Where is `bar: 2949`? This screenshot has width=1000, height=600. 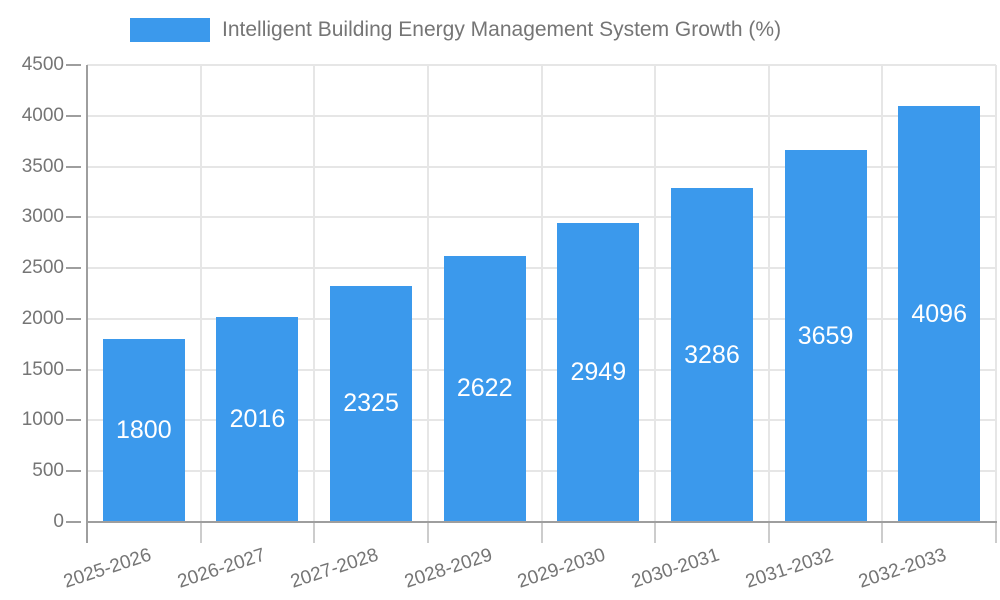
bar: 2949 is located at coordinates (598, 372).